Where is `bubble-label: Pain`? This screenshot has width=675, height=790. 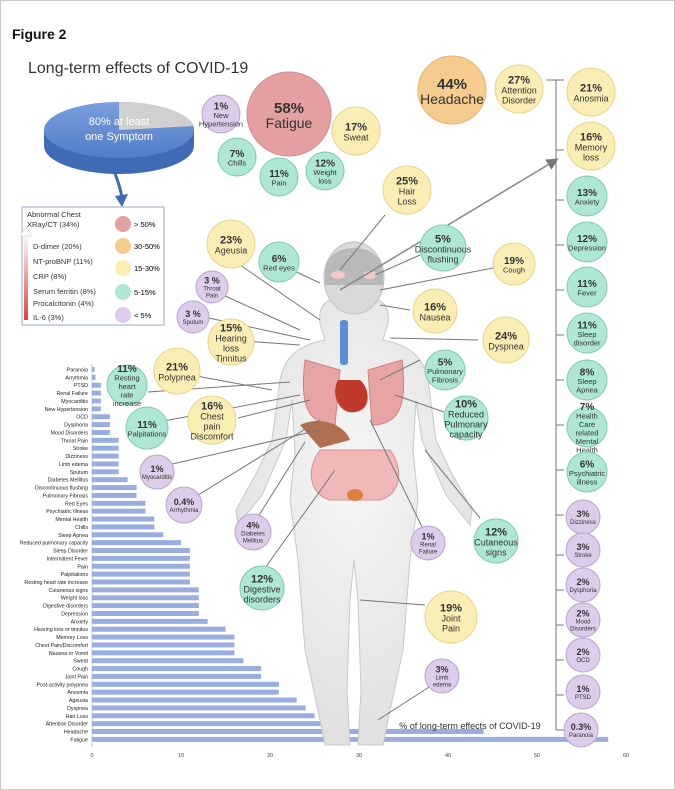
bubble-label: Pain is located at coordinates (278, 182).